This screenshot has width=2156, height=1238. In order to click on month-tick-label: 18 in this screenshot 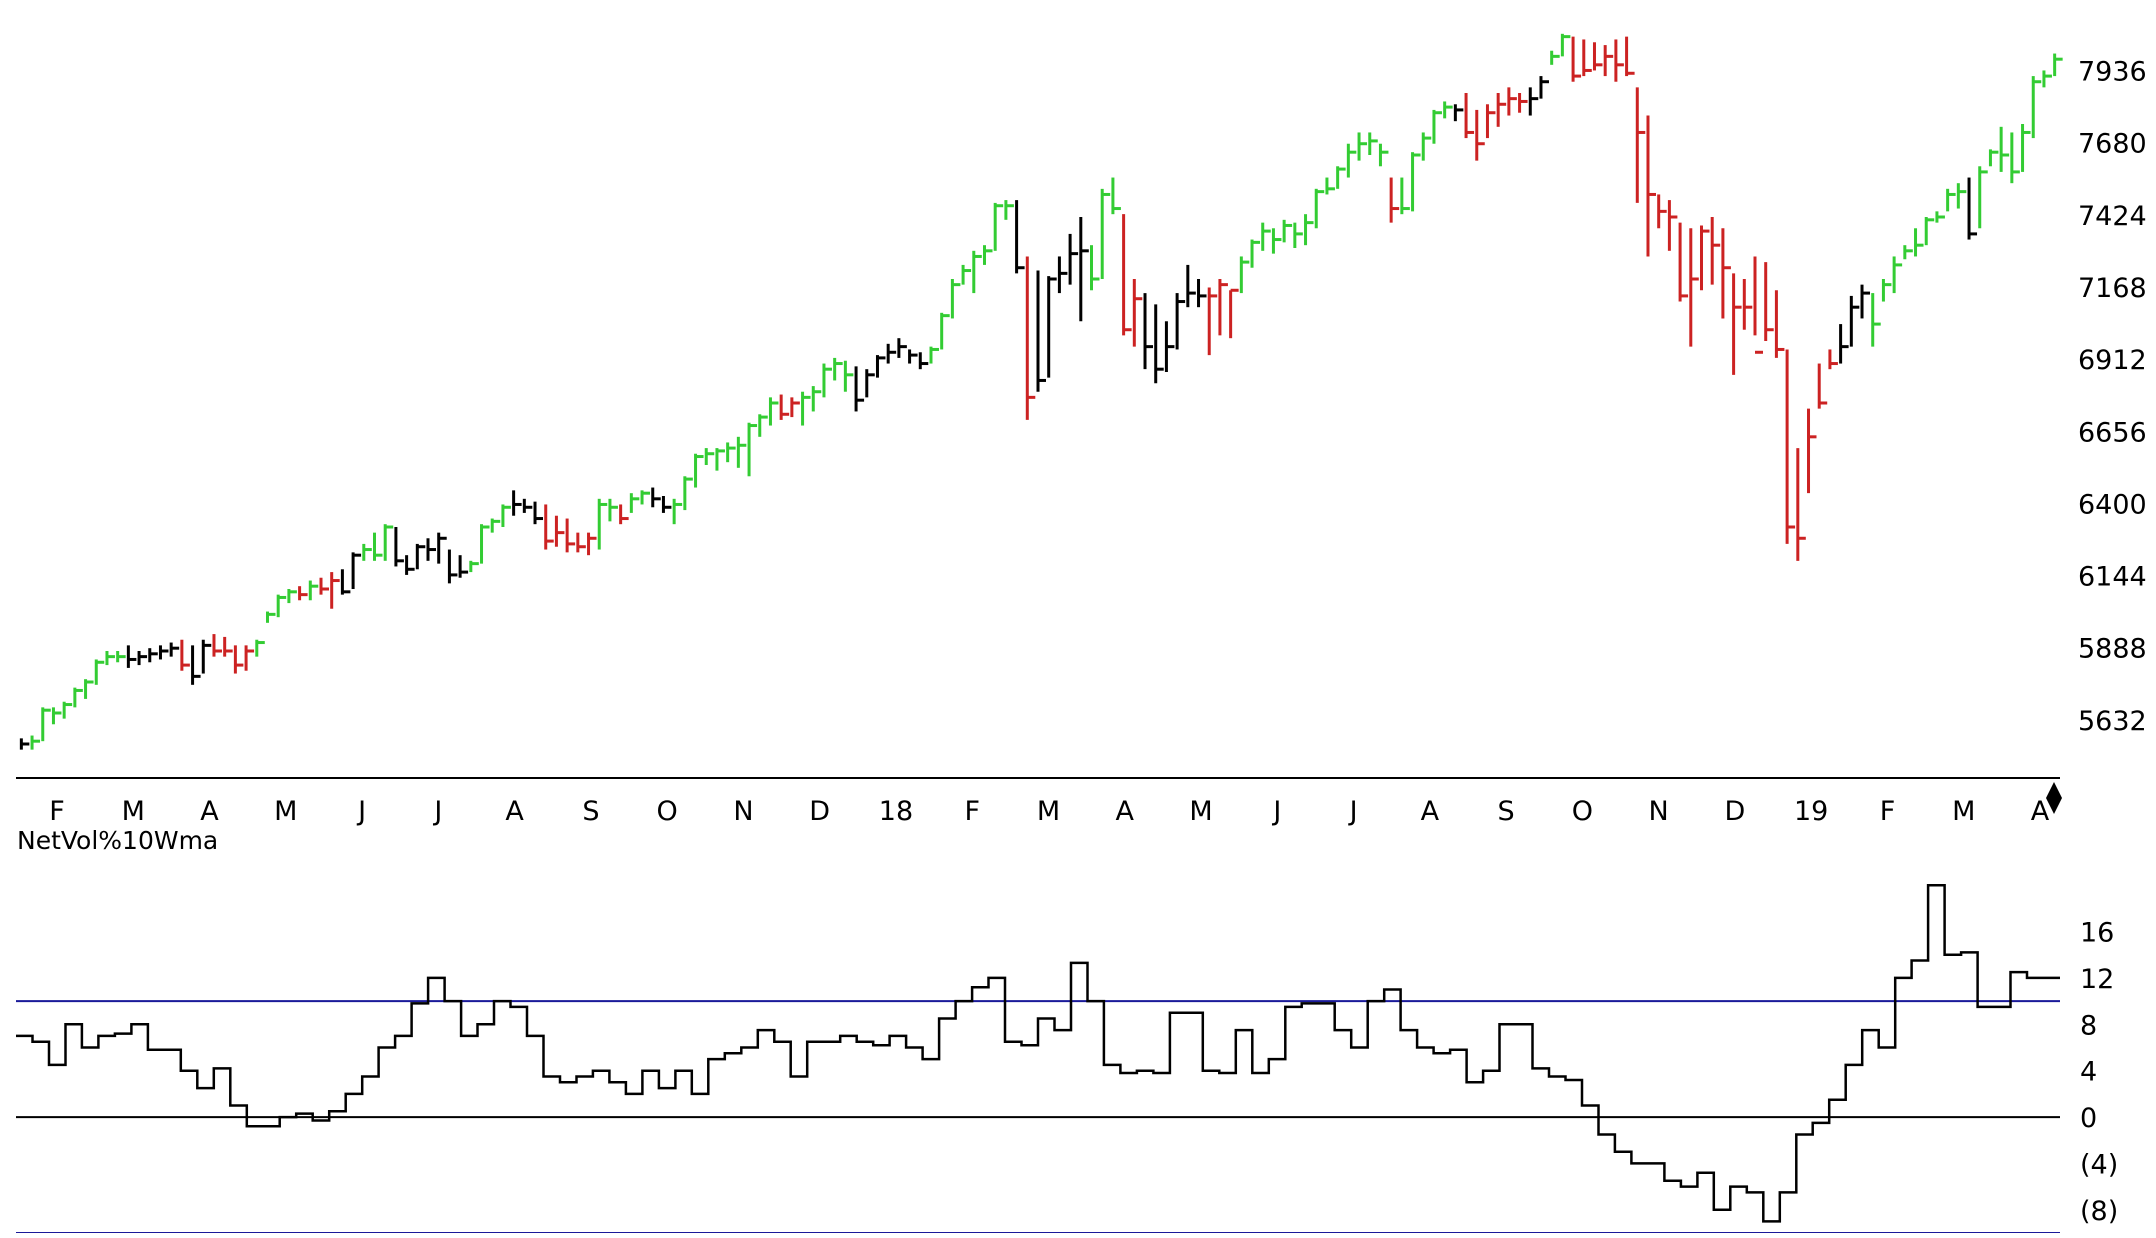, I will do `click(896, 811)`.